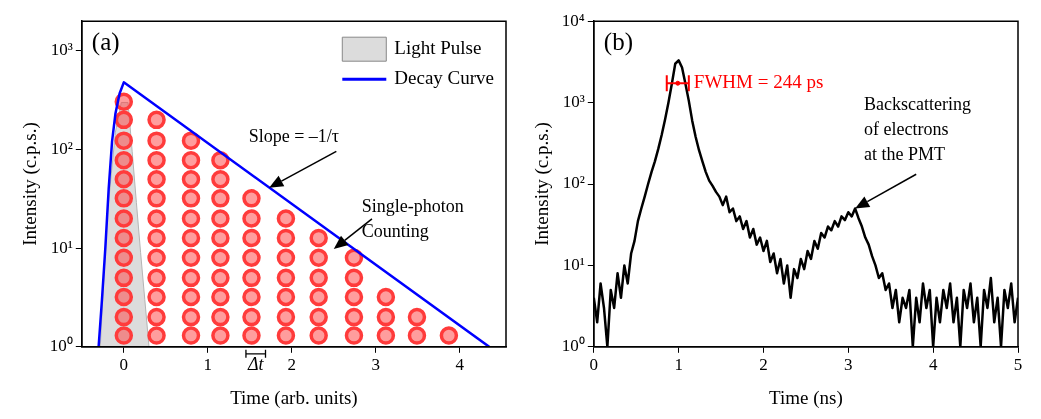 This screenshot has height=419, width=1041. Describe the element at coordinates (917, 128) in the screenshot. I see `annotation: Backscattering of electrons at the PMT` at that location.